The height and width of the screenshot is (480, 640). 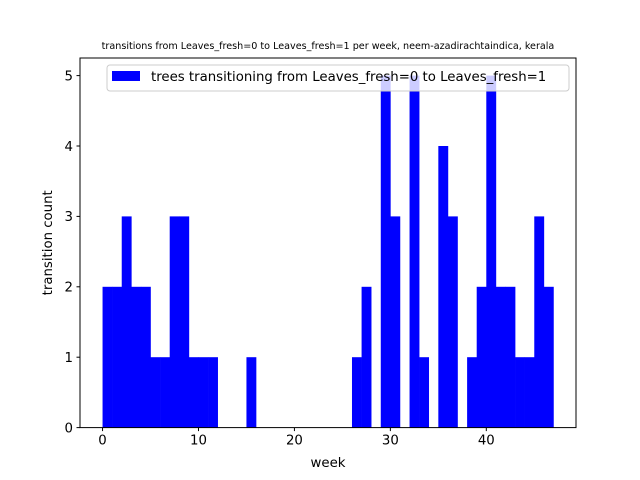 What do you see at coordinates (486, 441) in the screenshot?
I see `x-tick-label: 40` at bounding box center [486, 441].